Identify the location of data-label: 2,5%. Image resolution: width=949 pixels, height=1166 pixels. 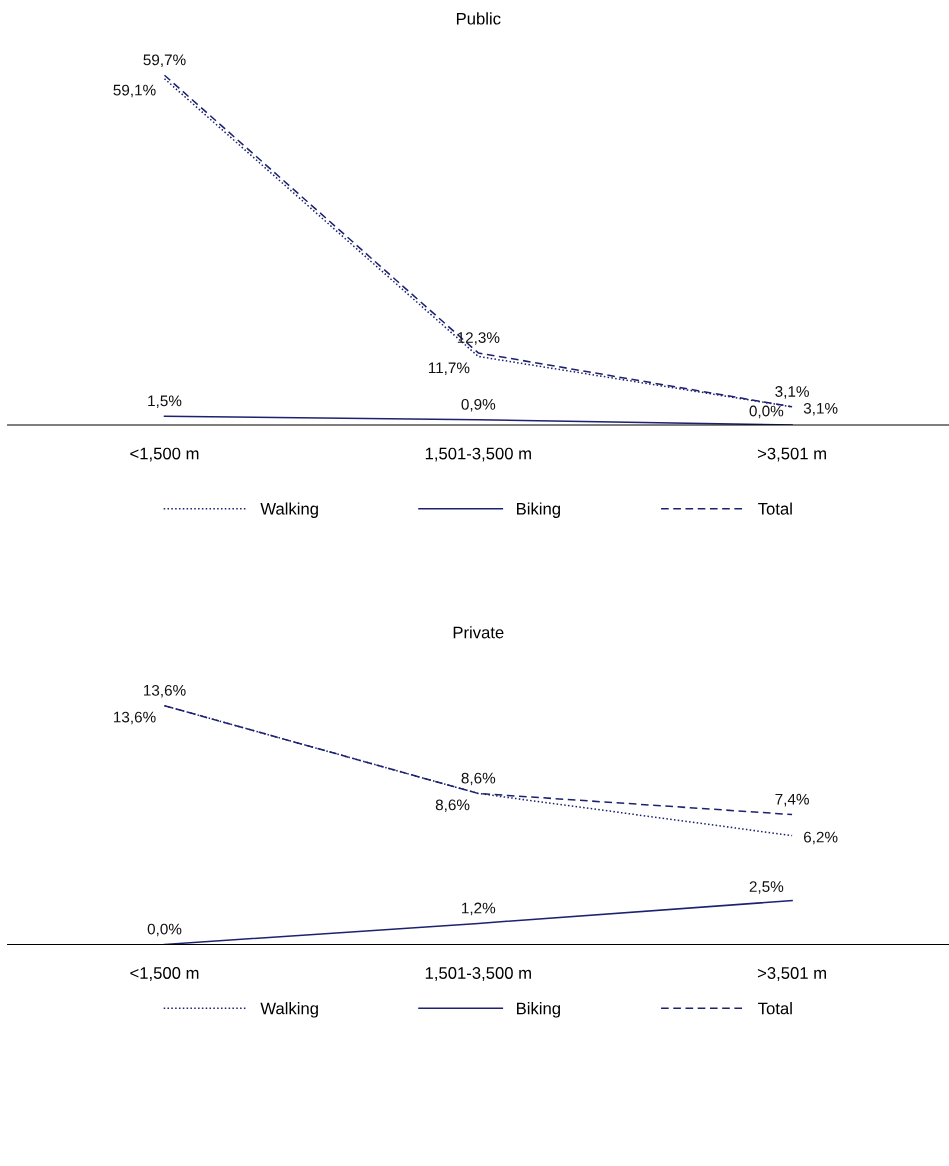
(766, 887).